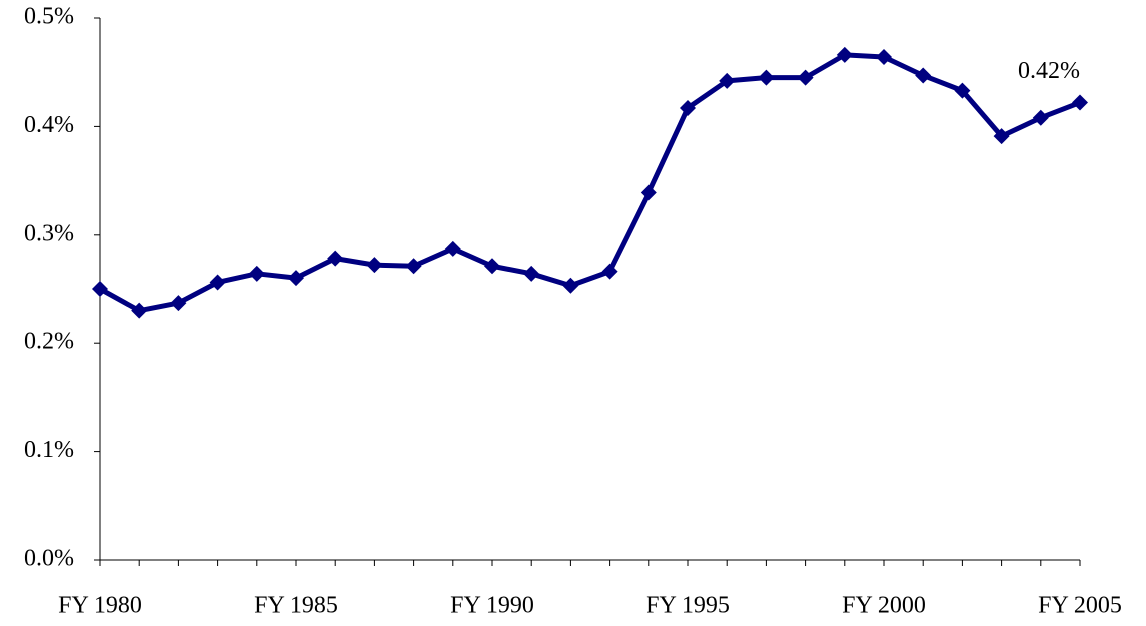 Image resolution: width=1146 pixels, height=626 pixels. Describe the element at coordinates (688, 606) in the screenshot. I see `x-tick-label: FY 1995` at that location.